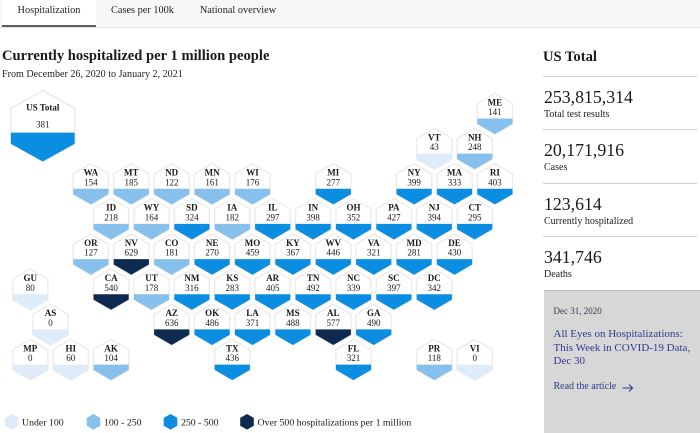 The height and width of the screenshot is (433, 700). I want to click on svg-text: KS, so click(232, 278).